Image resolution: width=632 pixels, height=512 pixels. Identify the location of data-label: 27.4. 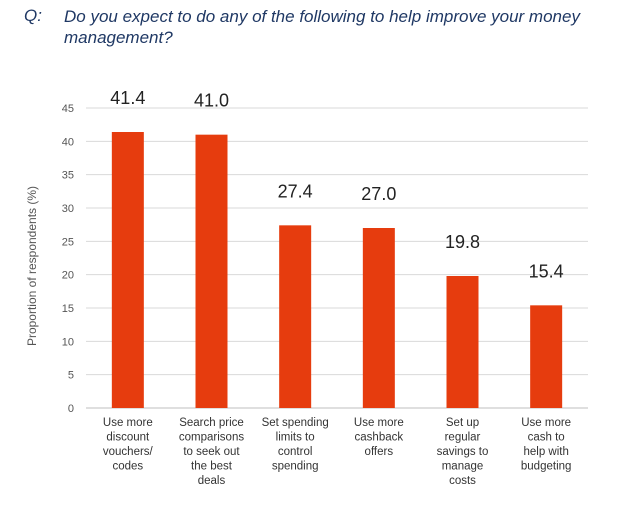
(295, 191).